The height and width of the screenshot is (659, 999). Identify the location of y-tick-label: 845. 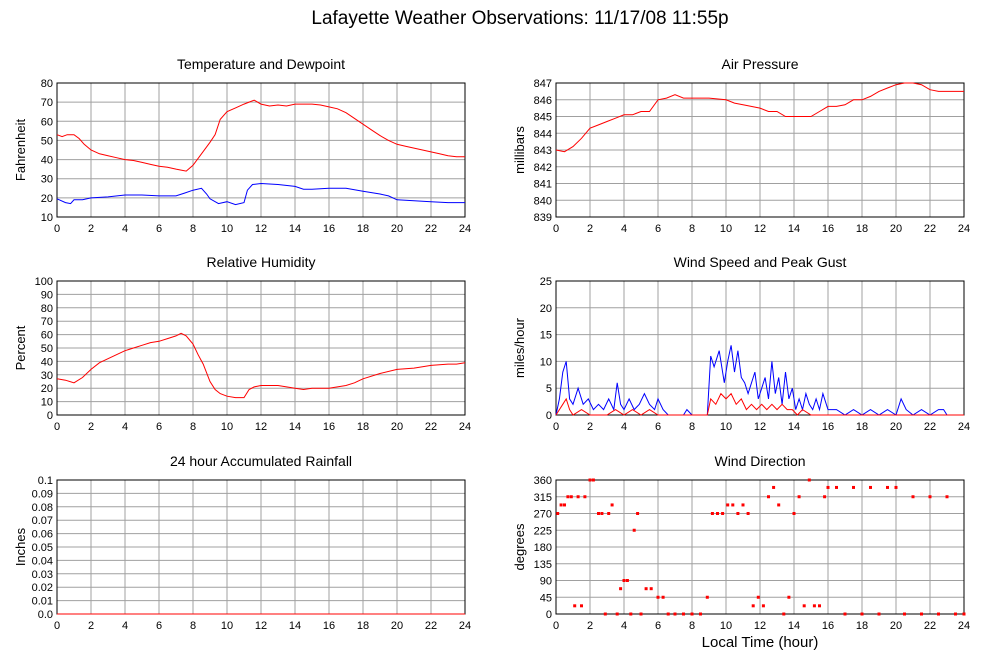
(543, 118).